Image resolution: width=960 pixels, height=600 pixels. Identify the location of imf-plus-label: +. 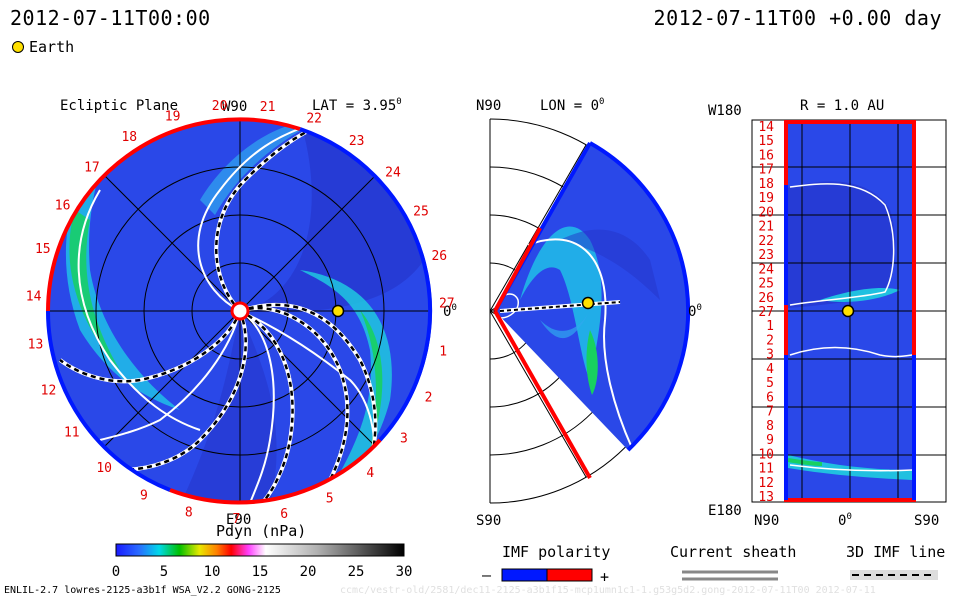
(604, 577).